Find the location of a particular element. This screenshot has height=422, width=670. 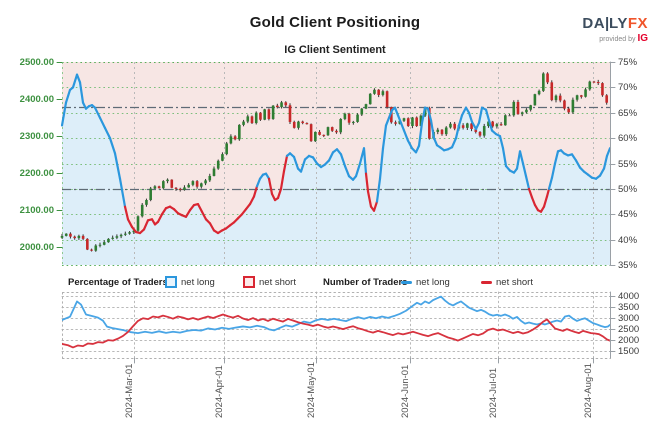

price-axis-label: 2300.00 is located at coordinates (36, 136).